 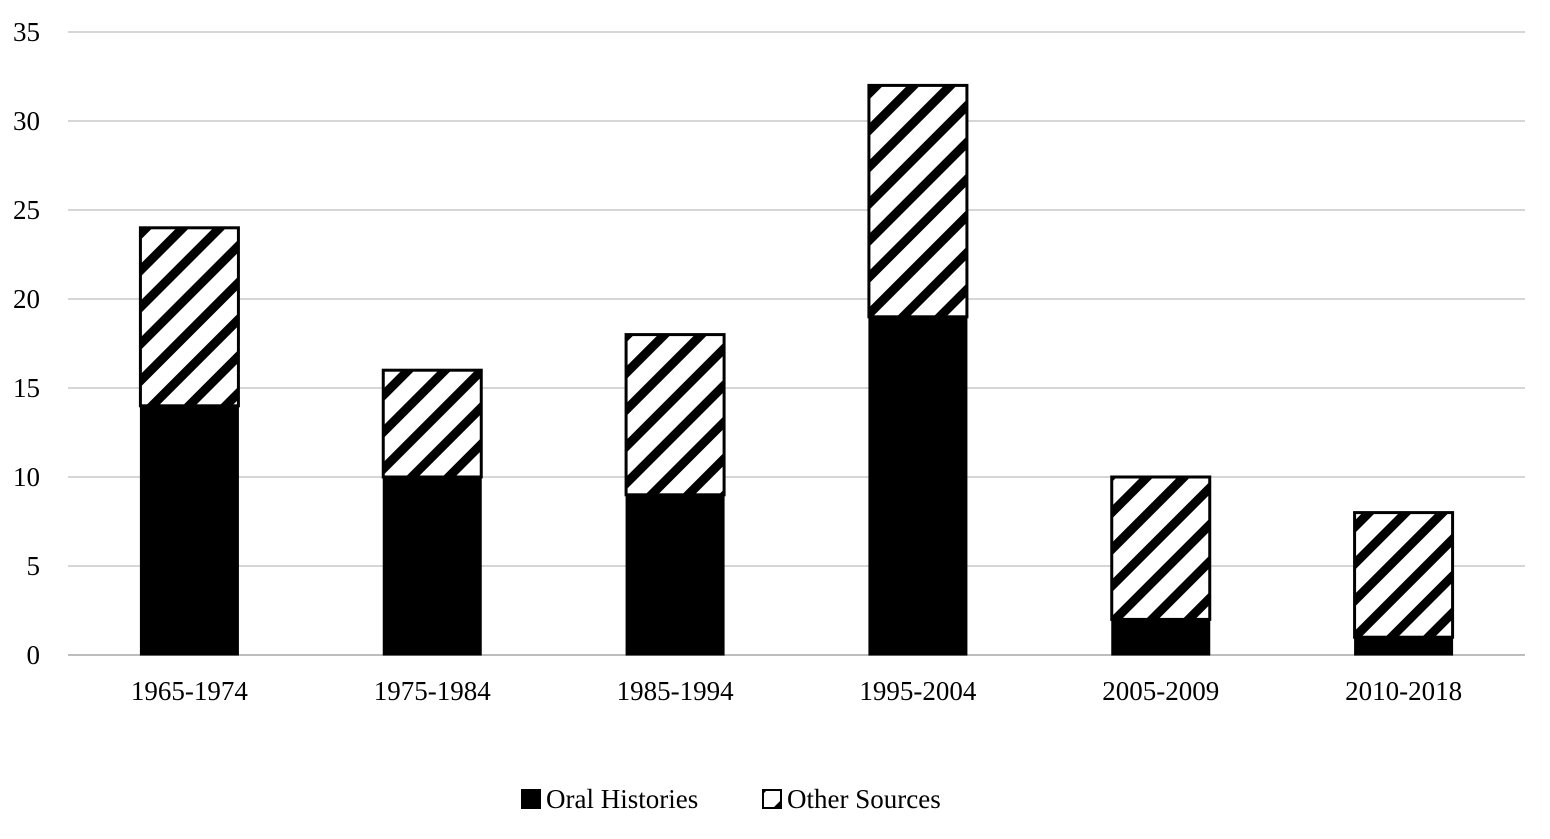 I want to click on y-tick-label: 15, so click(x=26, y=388).